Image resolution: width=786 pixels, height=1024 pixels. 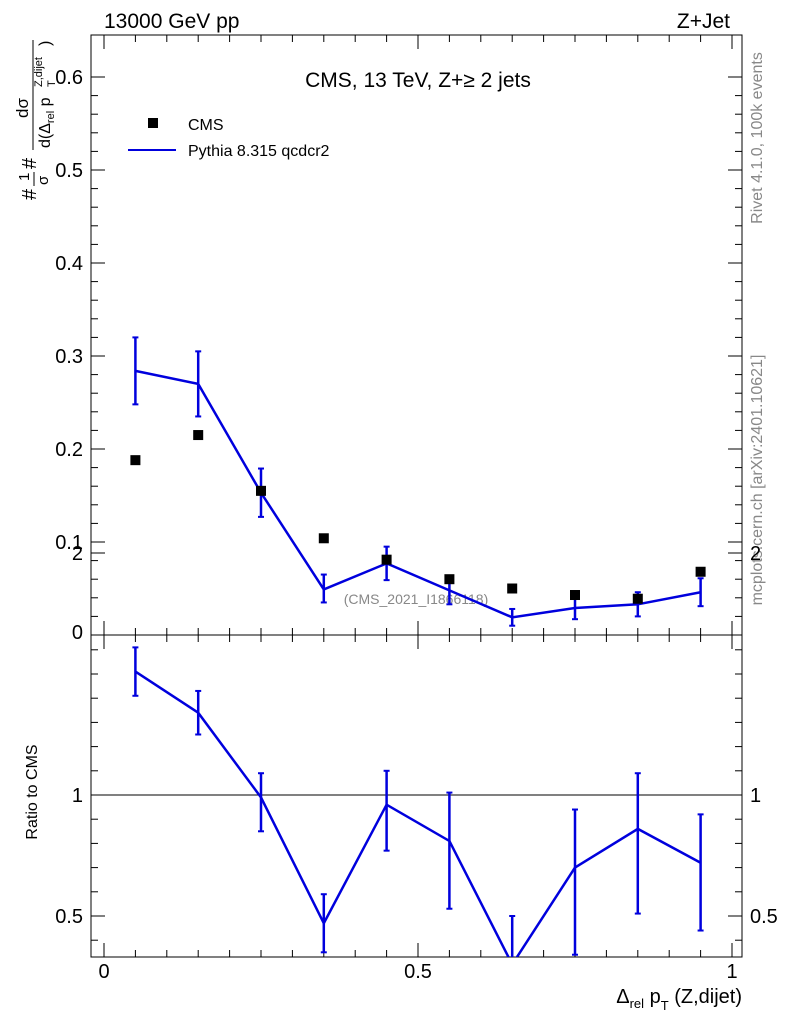 I want to click on ylabel-den-rel: rel, so click(x=51, y=117).